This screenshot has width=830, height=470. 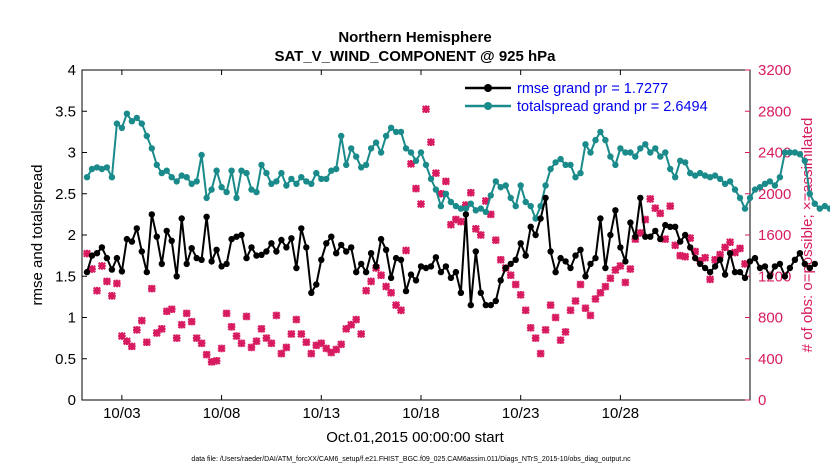 I want to click on y-right-tick-label: 2000, so click(x=774, y=194).